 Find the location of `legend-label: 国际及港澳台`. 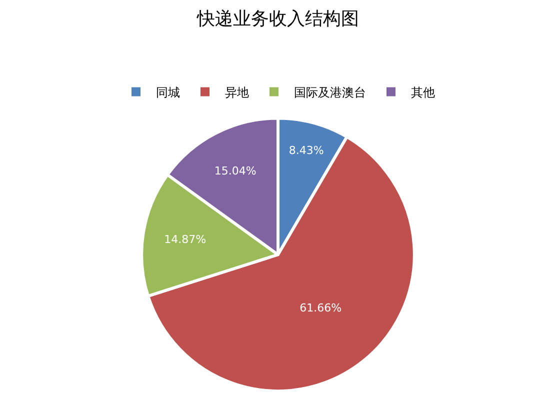

legend-label: 国际及港澳台 is located at coordinates (330, 92).